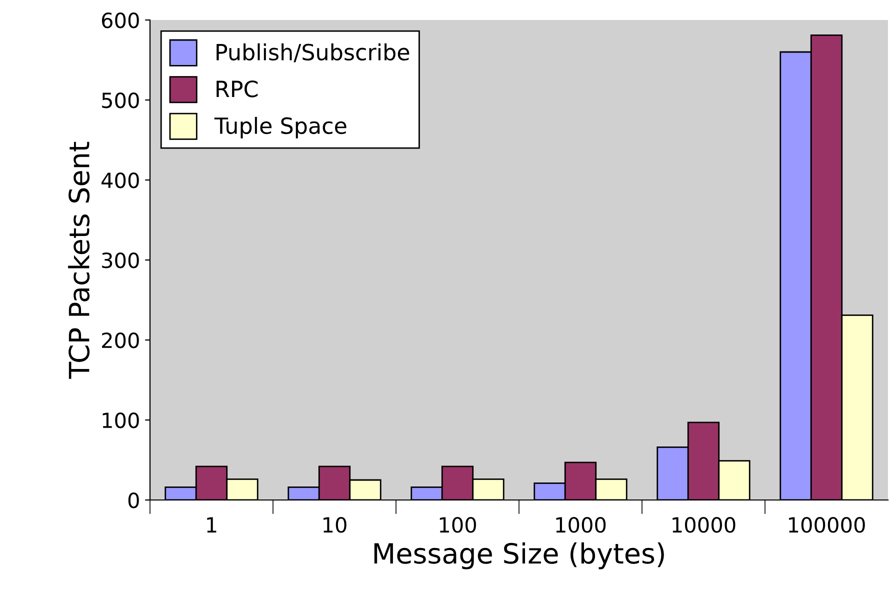 Image resolution: width=889 pixels, height=597 pixels. What do you see at coordinates (827, 525) in the screenshot?
I see `x-tick-label: 100000` at bounding box center [827, 525].